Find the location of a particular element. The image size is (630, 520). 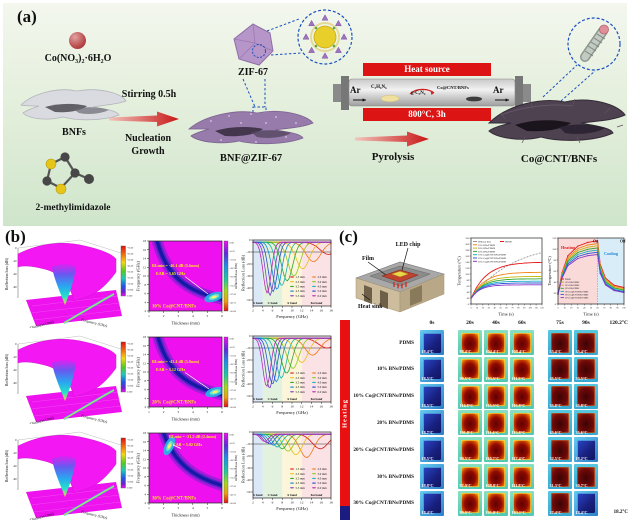

svg-text: 60 is located at coordinates (506, 309).